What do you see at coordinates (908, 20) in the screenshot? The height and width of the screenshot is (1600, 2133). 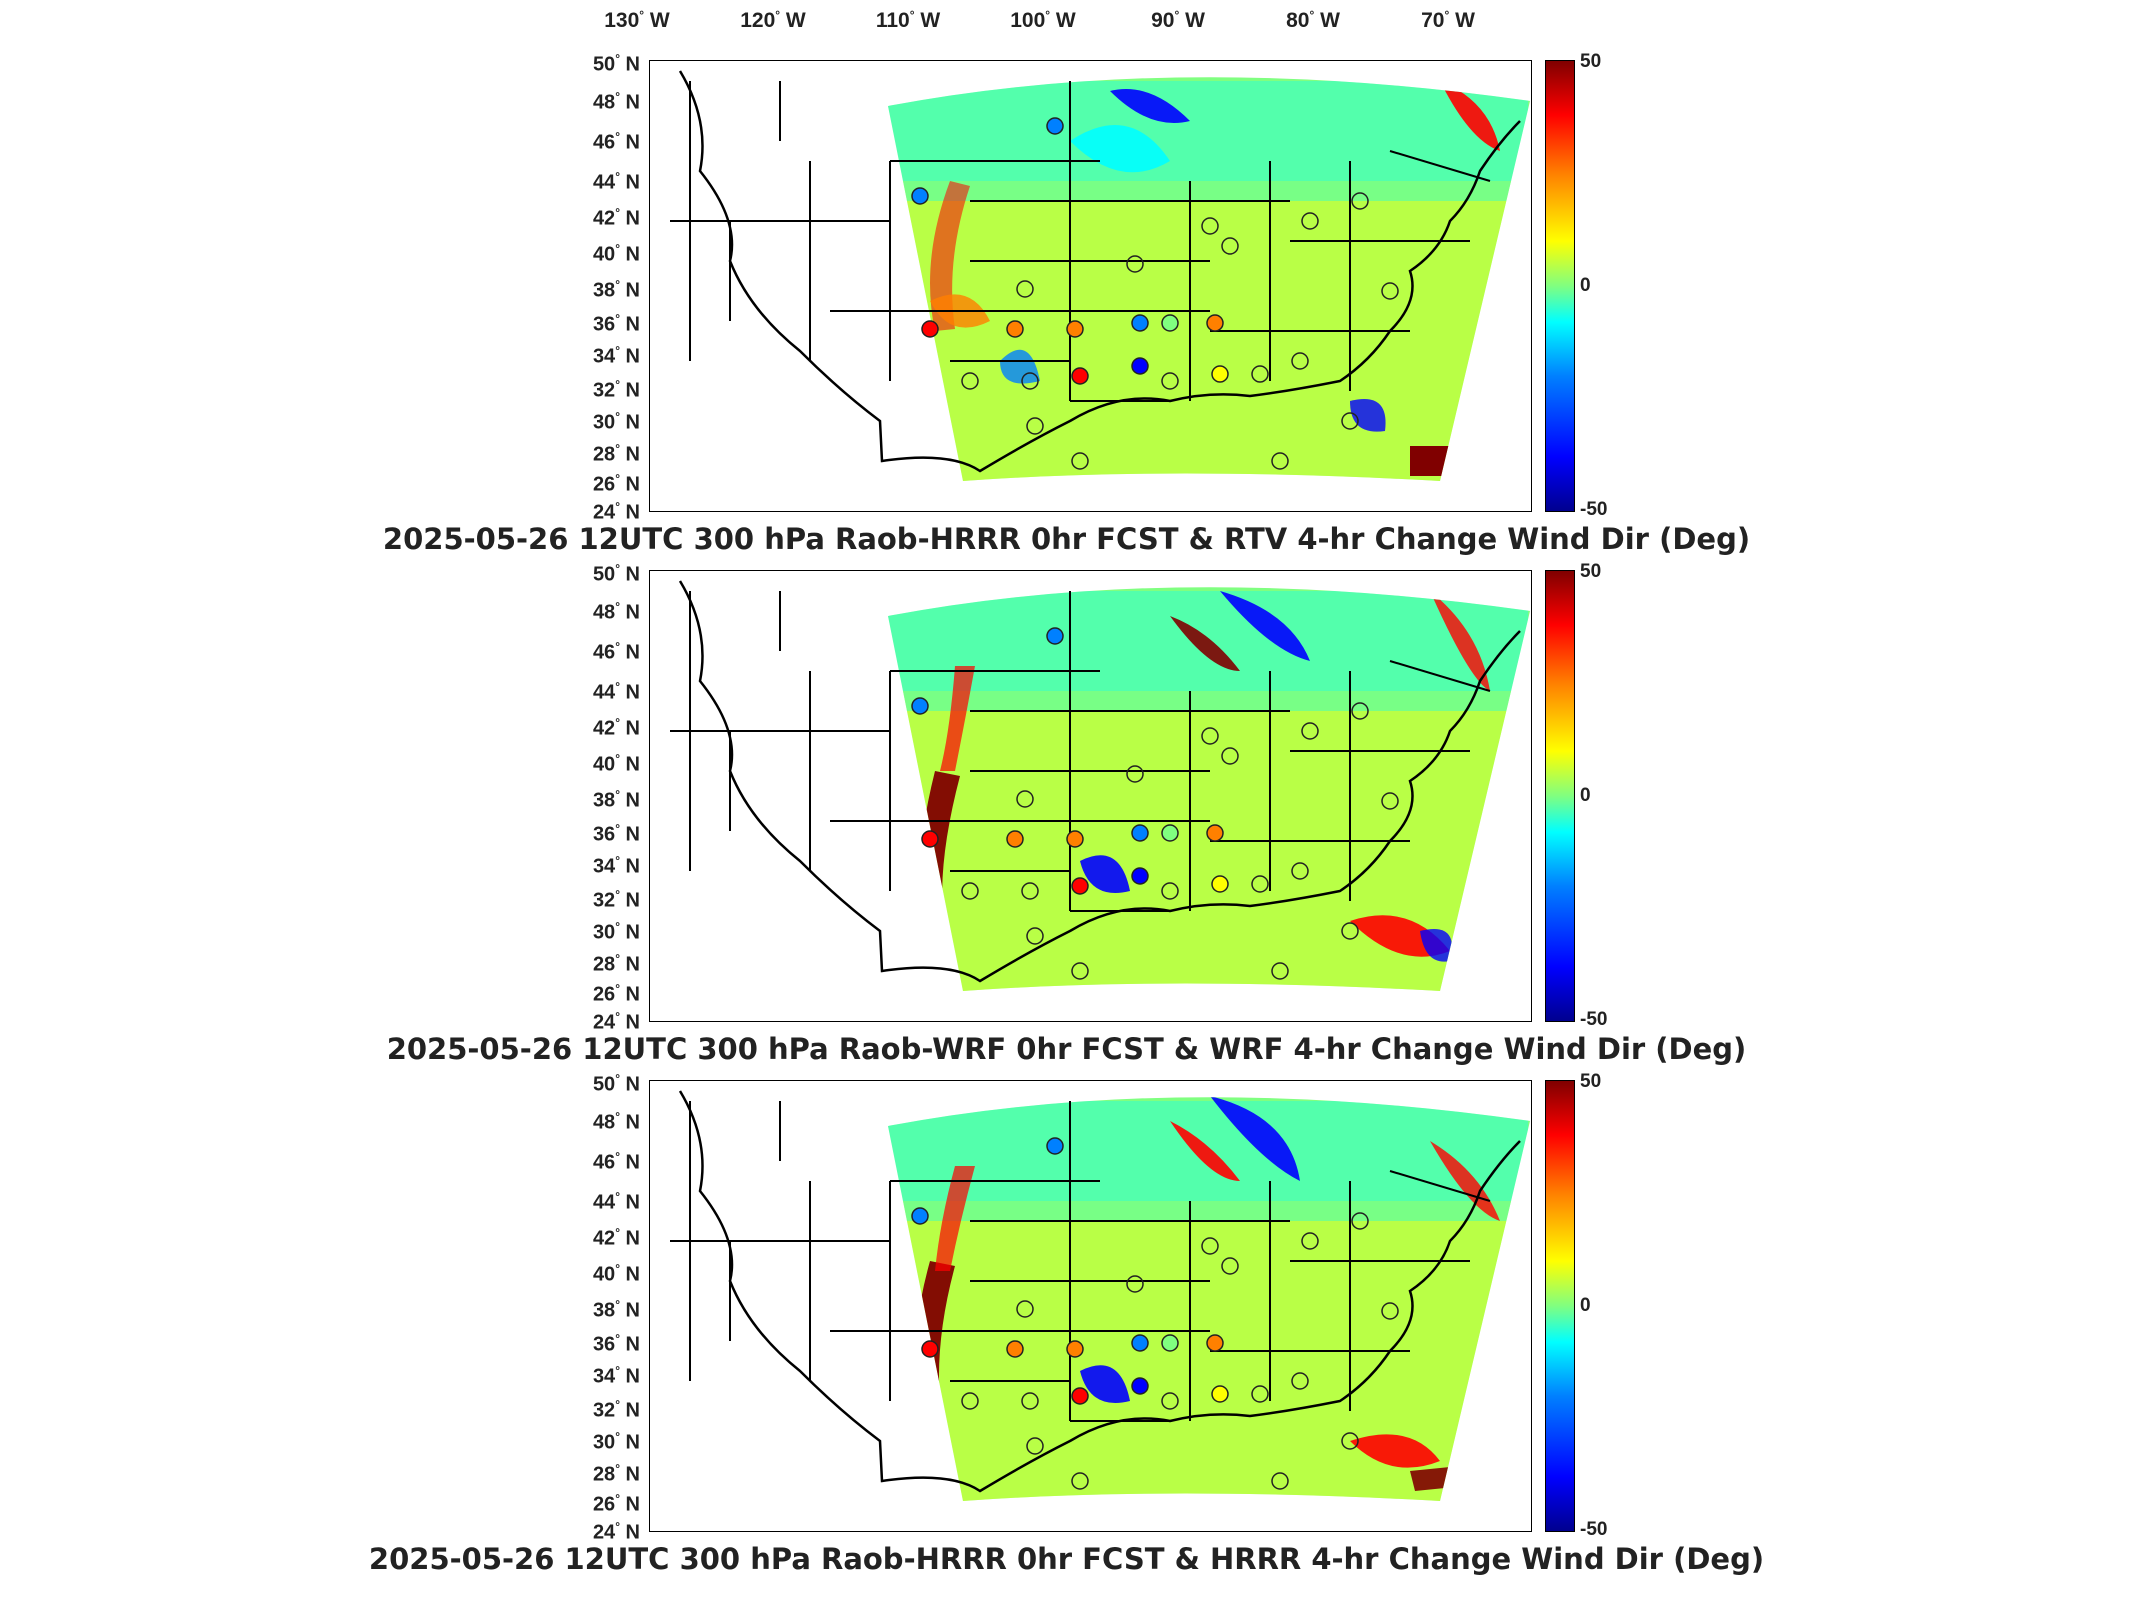 I see `lon-label: 110° W` at bounding box center [908, 20].